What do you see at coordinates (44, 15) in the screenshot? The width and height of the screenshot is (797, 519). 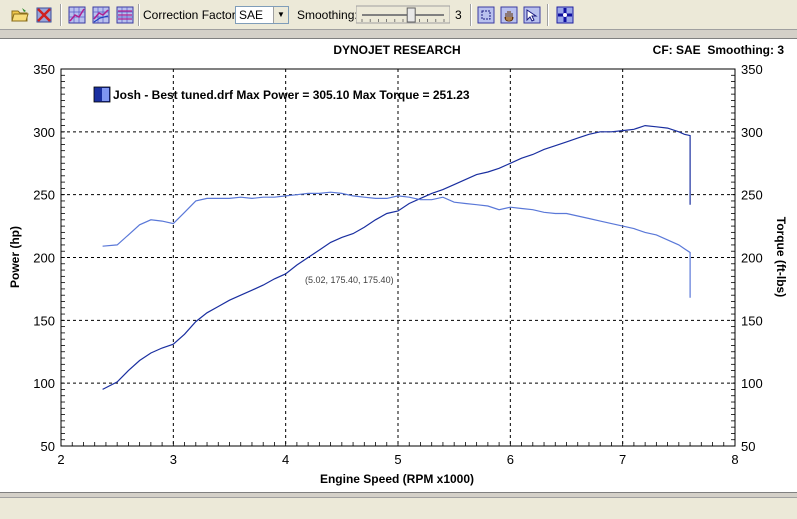 I see `delete-run-icon` at bounding box center [44, 15].